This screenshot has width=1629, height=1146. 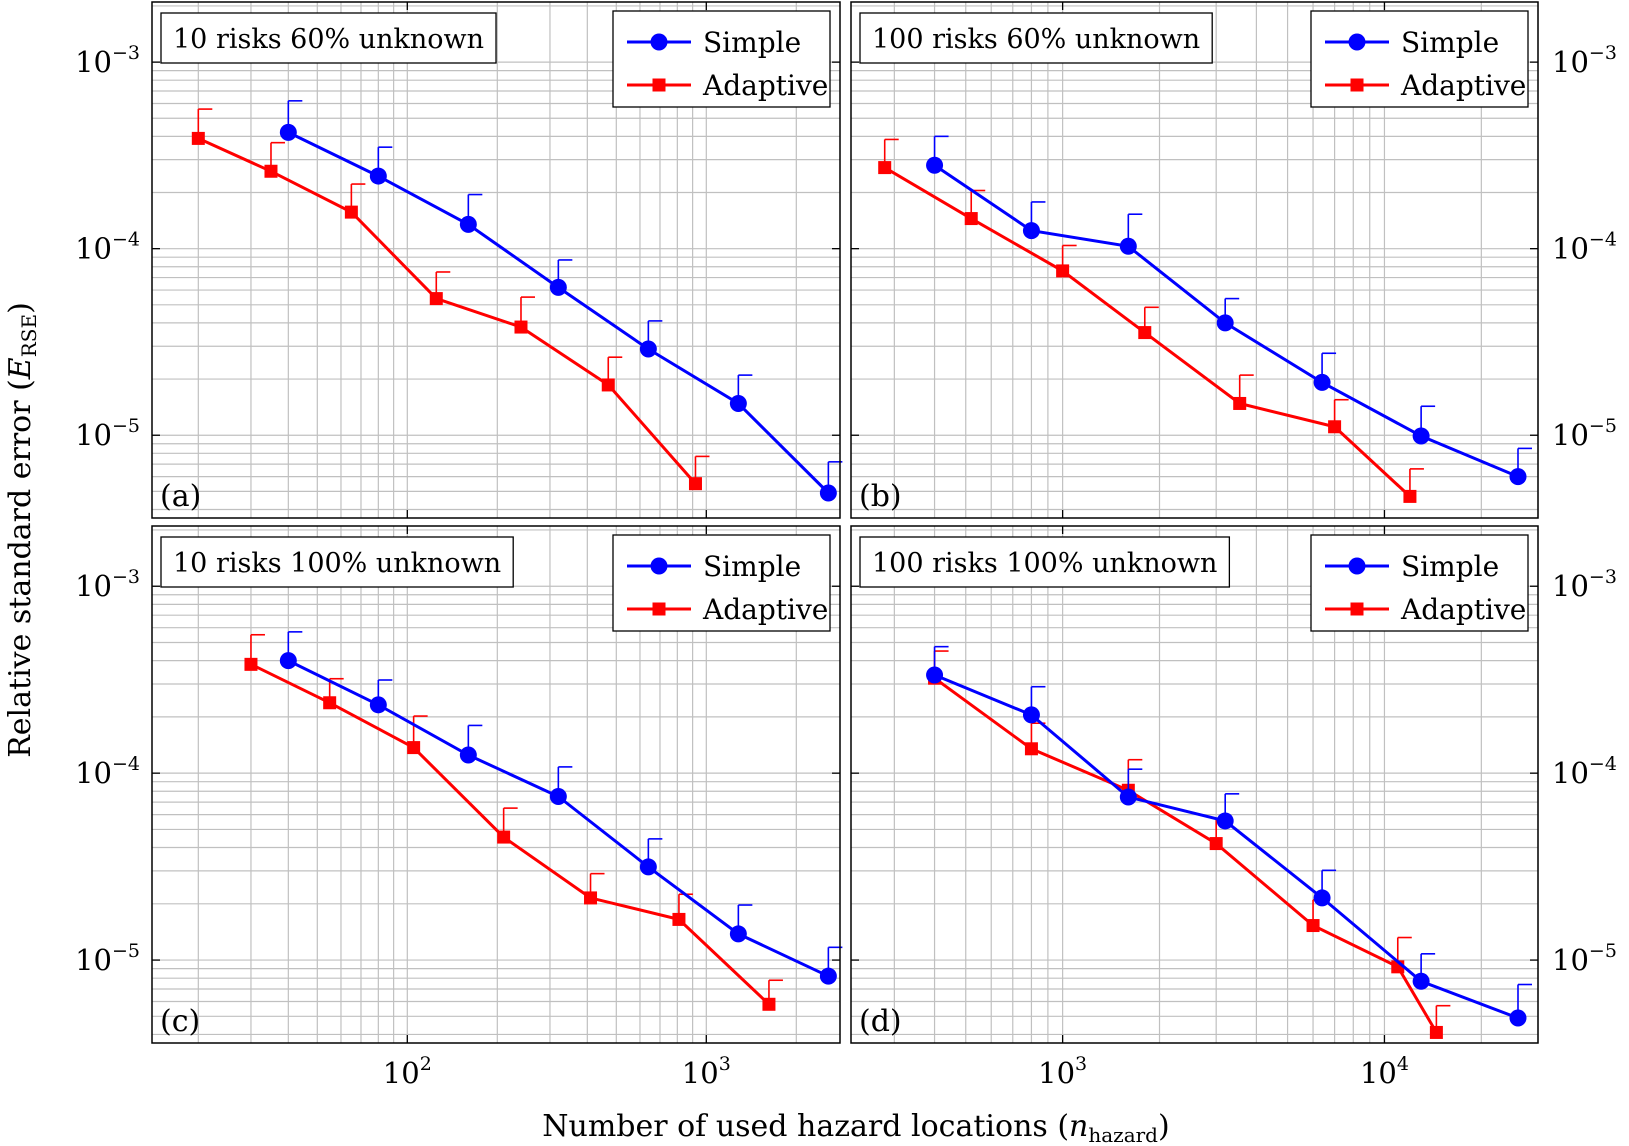 I want to click on chart-title: 100 risks 60% unknown, so click(x=1036, y=39).